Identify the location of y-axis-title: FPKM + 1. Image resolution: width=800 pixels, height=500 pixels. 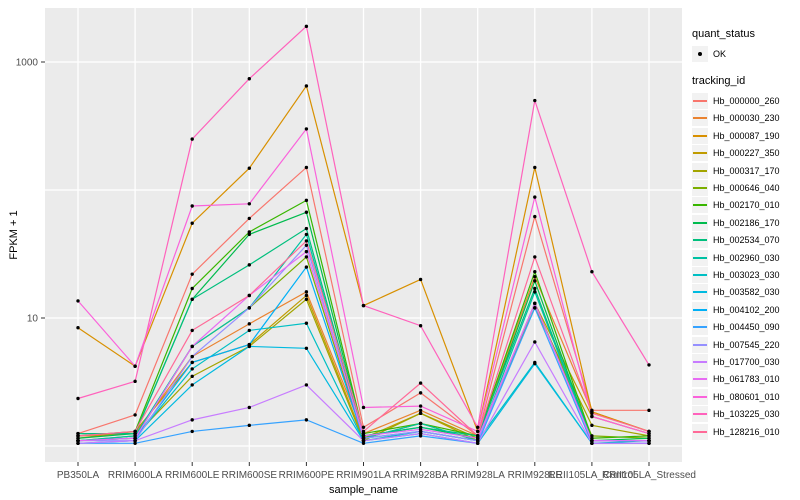
(14, 235).